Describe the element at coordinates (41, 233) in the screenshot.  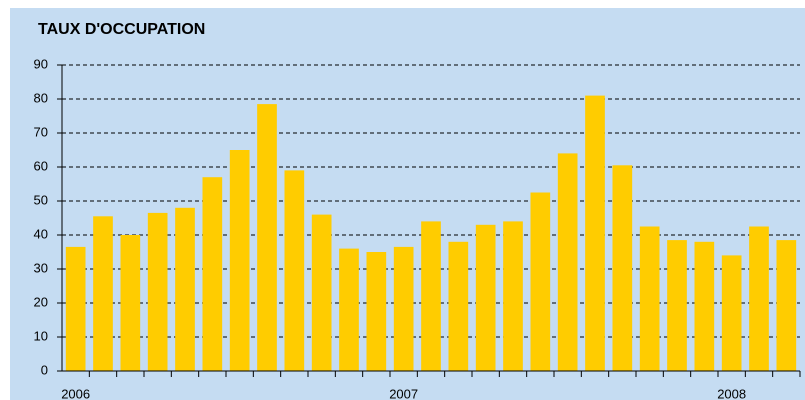
I see `y-tick-label: 40` at that location.